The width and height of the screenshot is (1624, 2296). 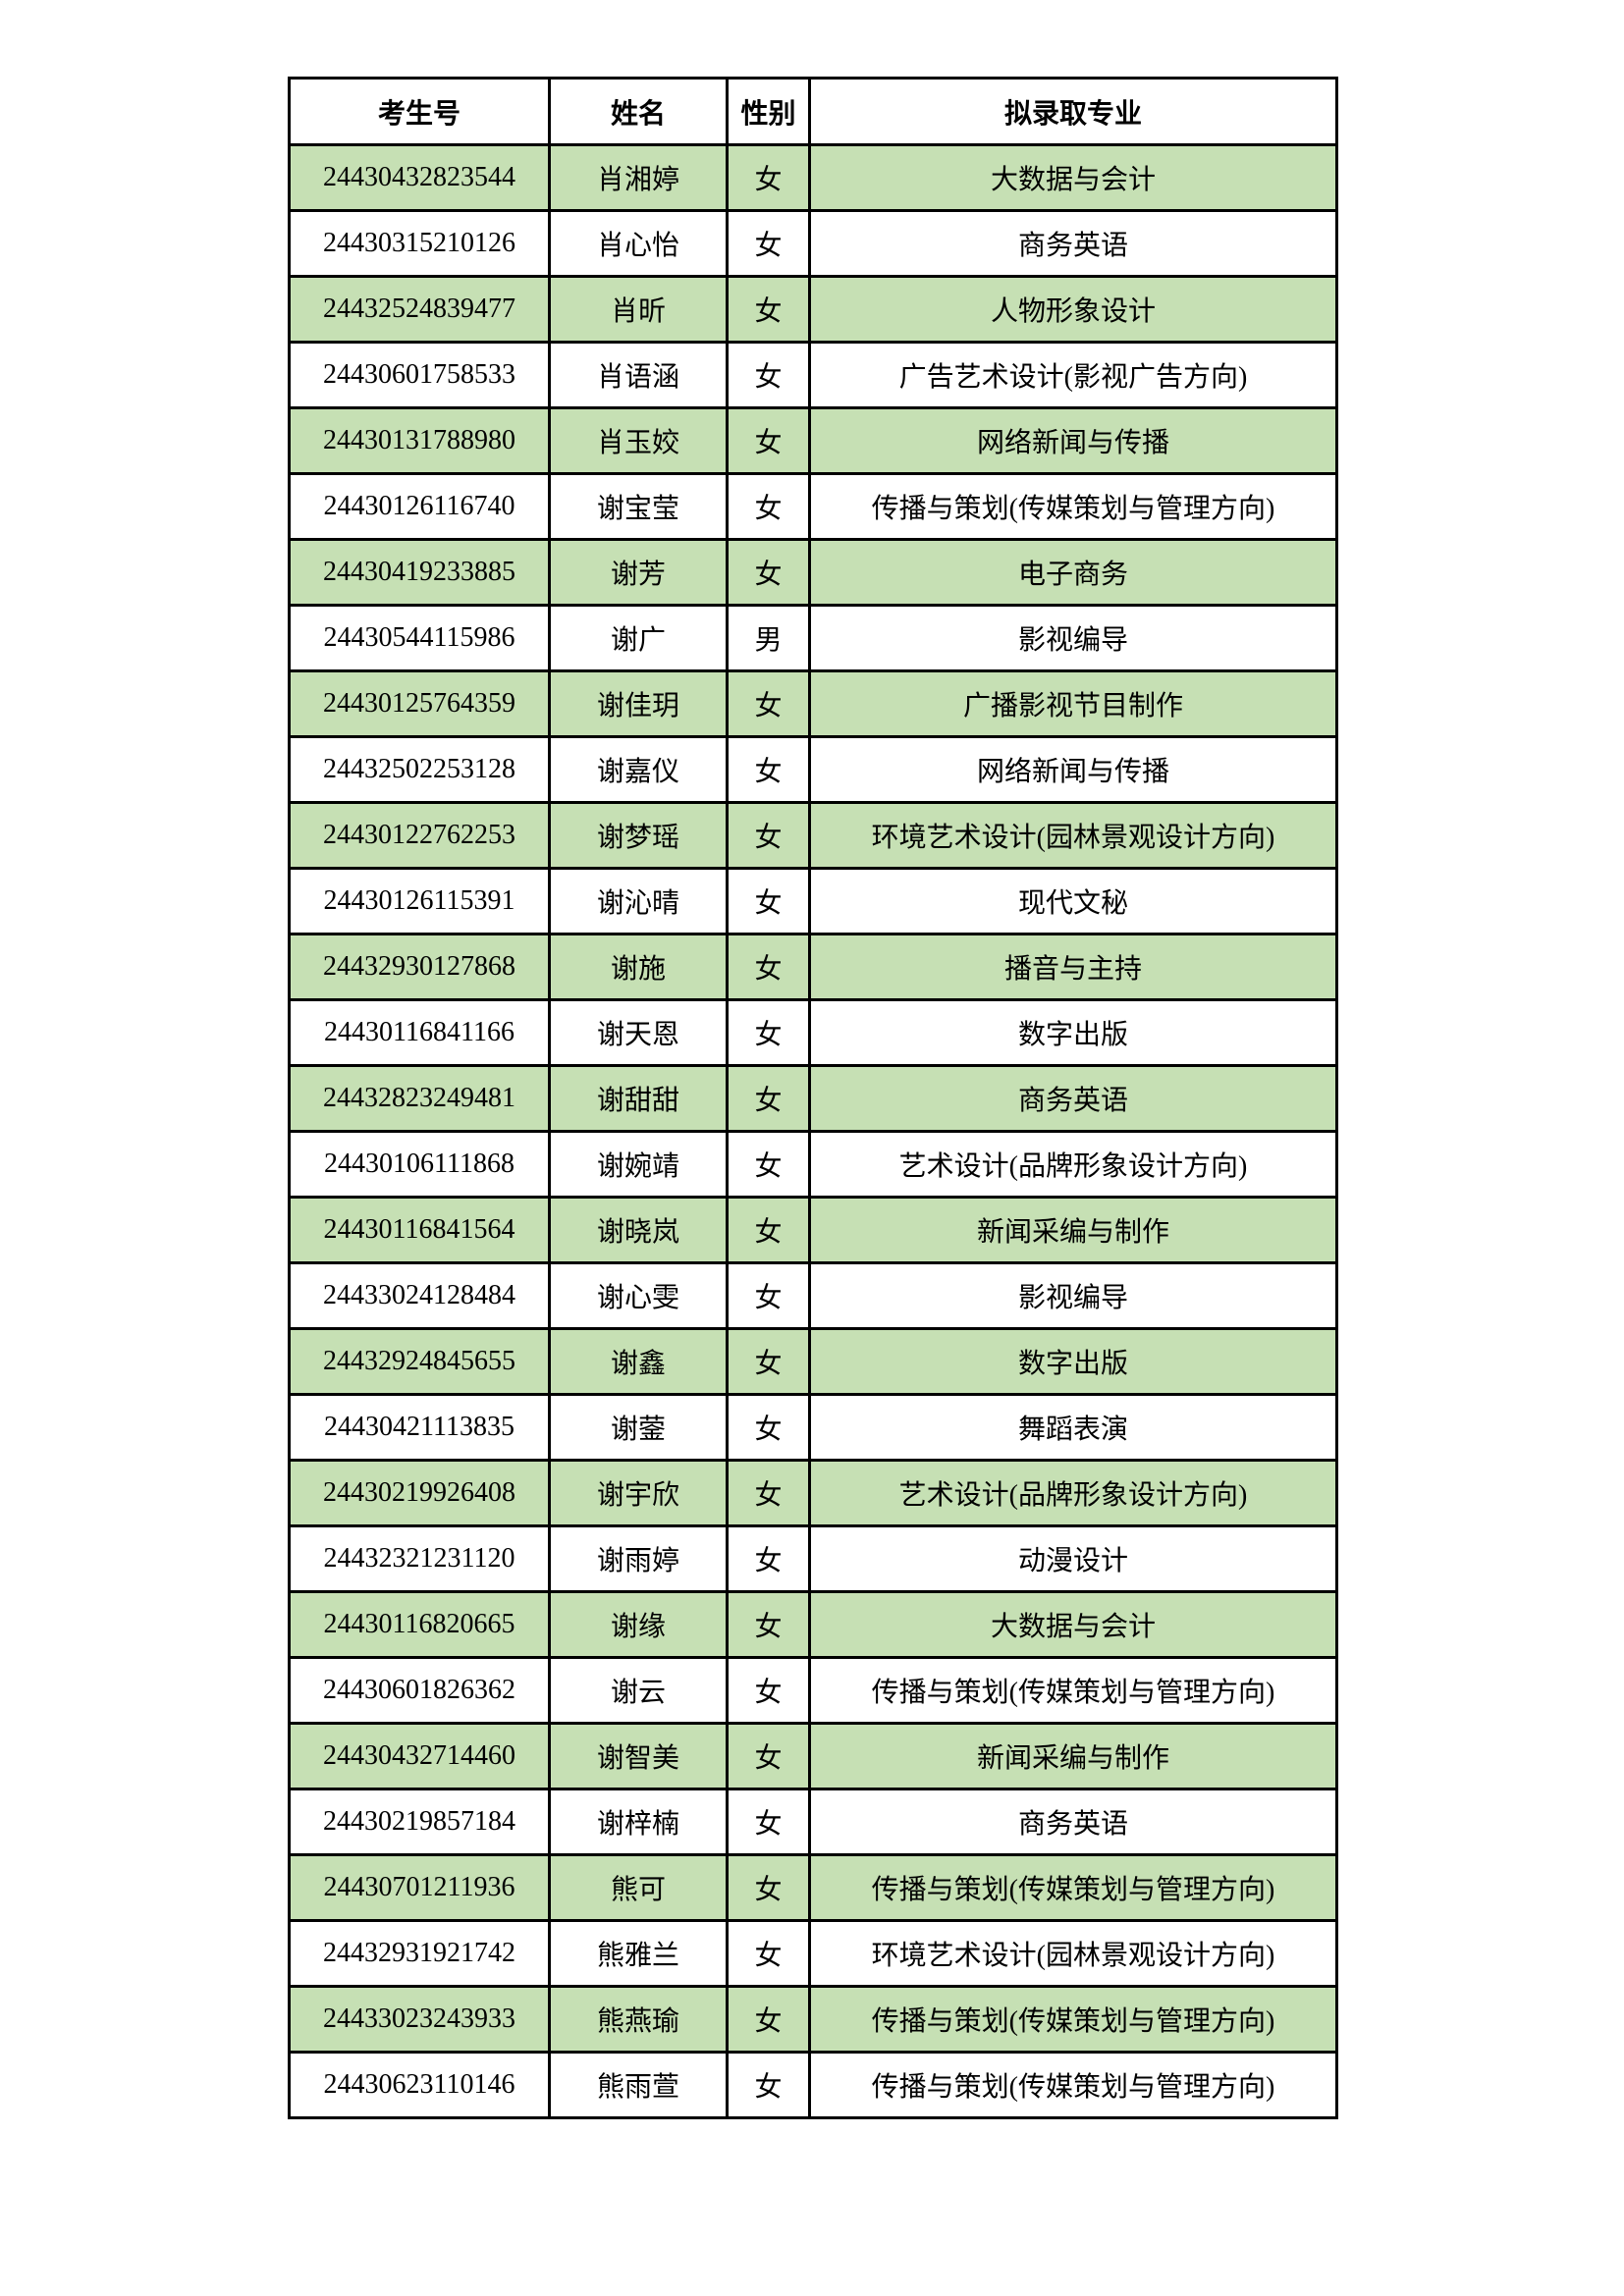 What do you see at coordinates (813, 178) in the screenshot?
I see `table-row: 24430432823544 肖湘婷女大数据与会计` at bounding box center [813, 178].